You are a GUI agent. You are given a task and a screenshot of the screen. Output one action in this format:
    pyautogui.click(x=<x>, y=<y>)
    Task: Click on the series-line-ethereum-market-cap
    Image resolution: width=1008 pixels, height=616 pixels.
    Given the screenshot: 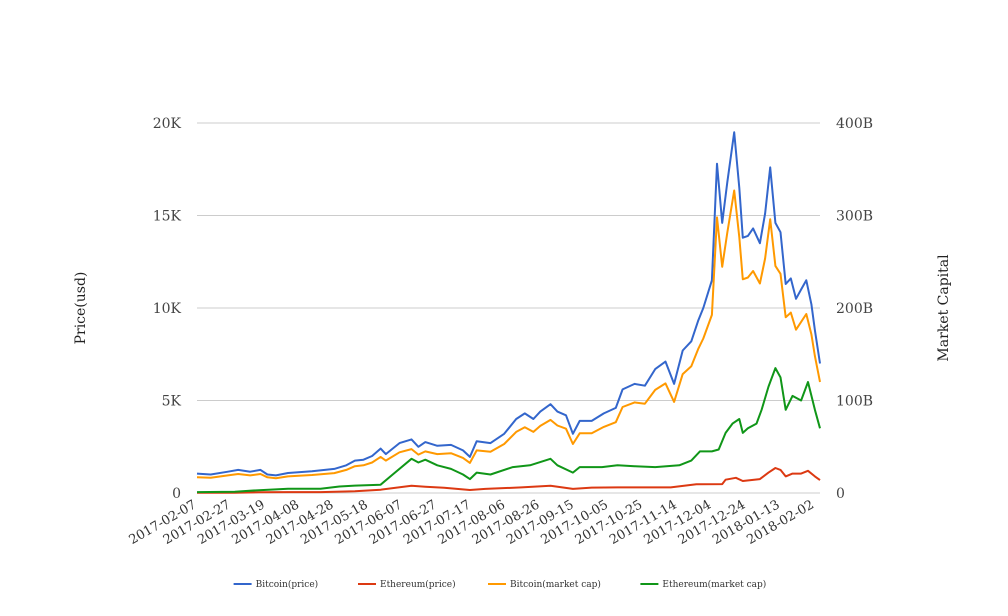 What is the action you would take?
    pyautogui.click(x=508, y=430)
    